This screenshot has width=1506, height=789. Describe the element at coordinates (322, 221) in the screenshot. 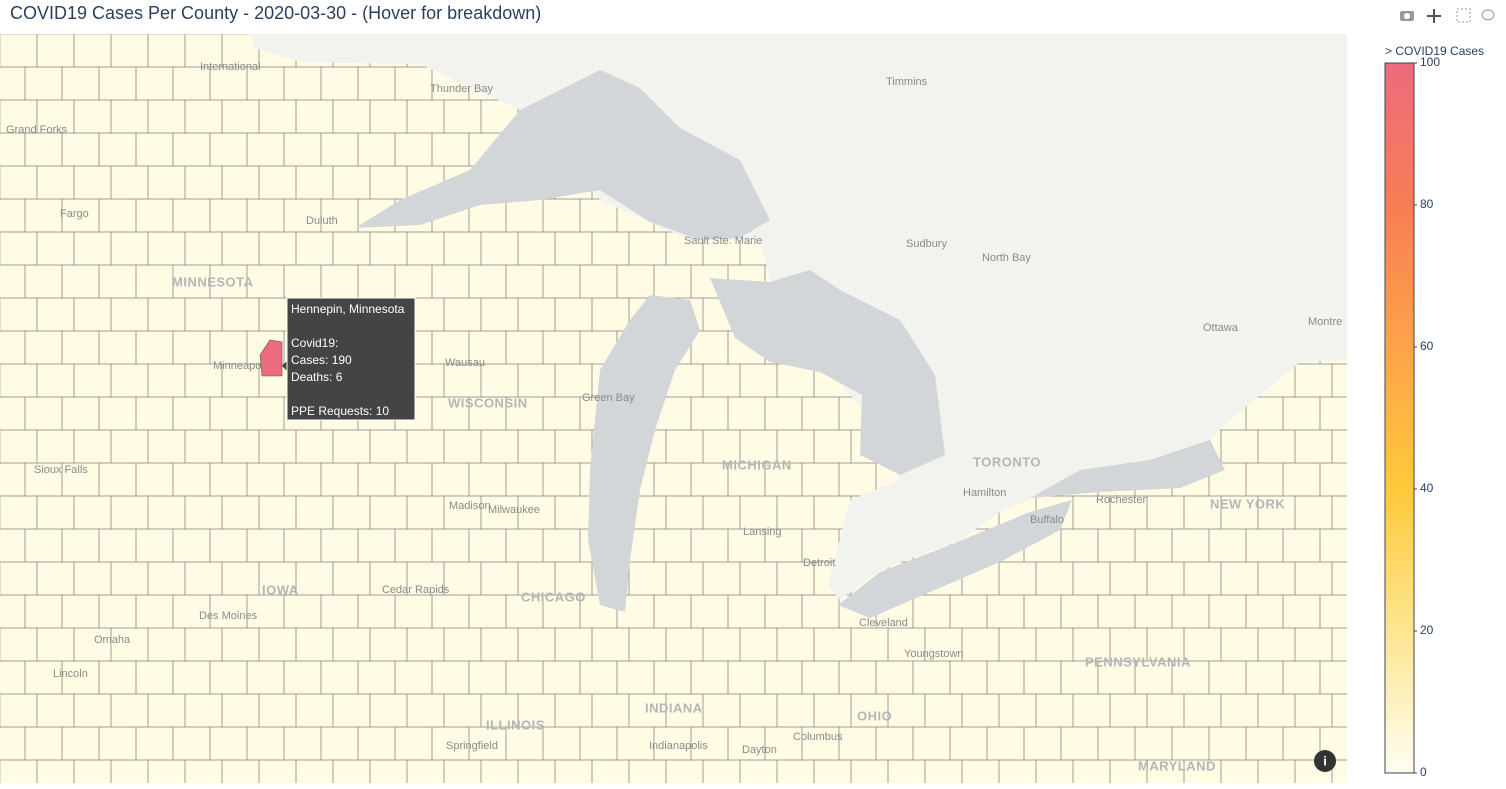

I see `place-label: Duluth` at that location.